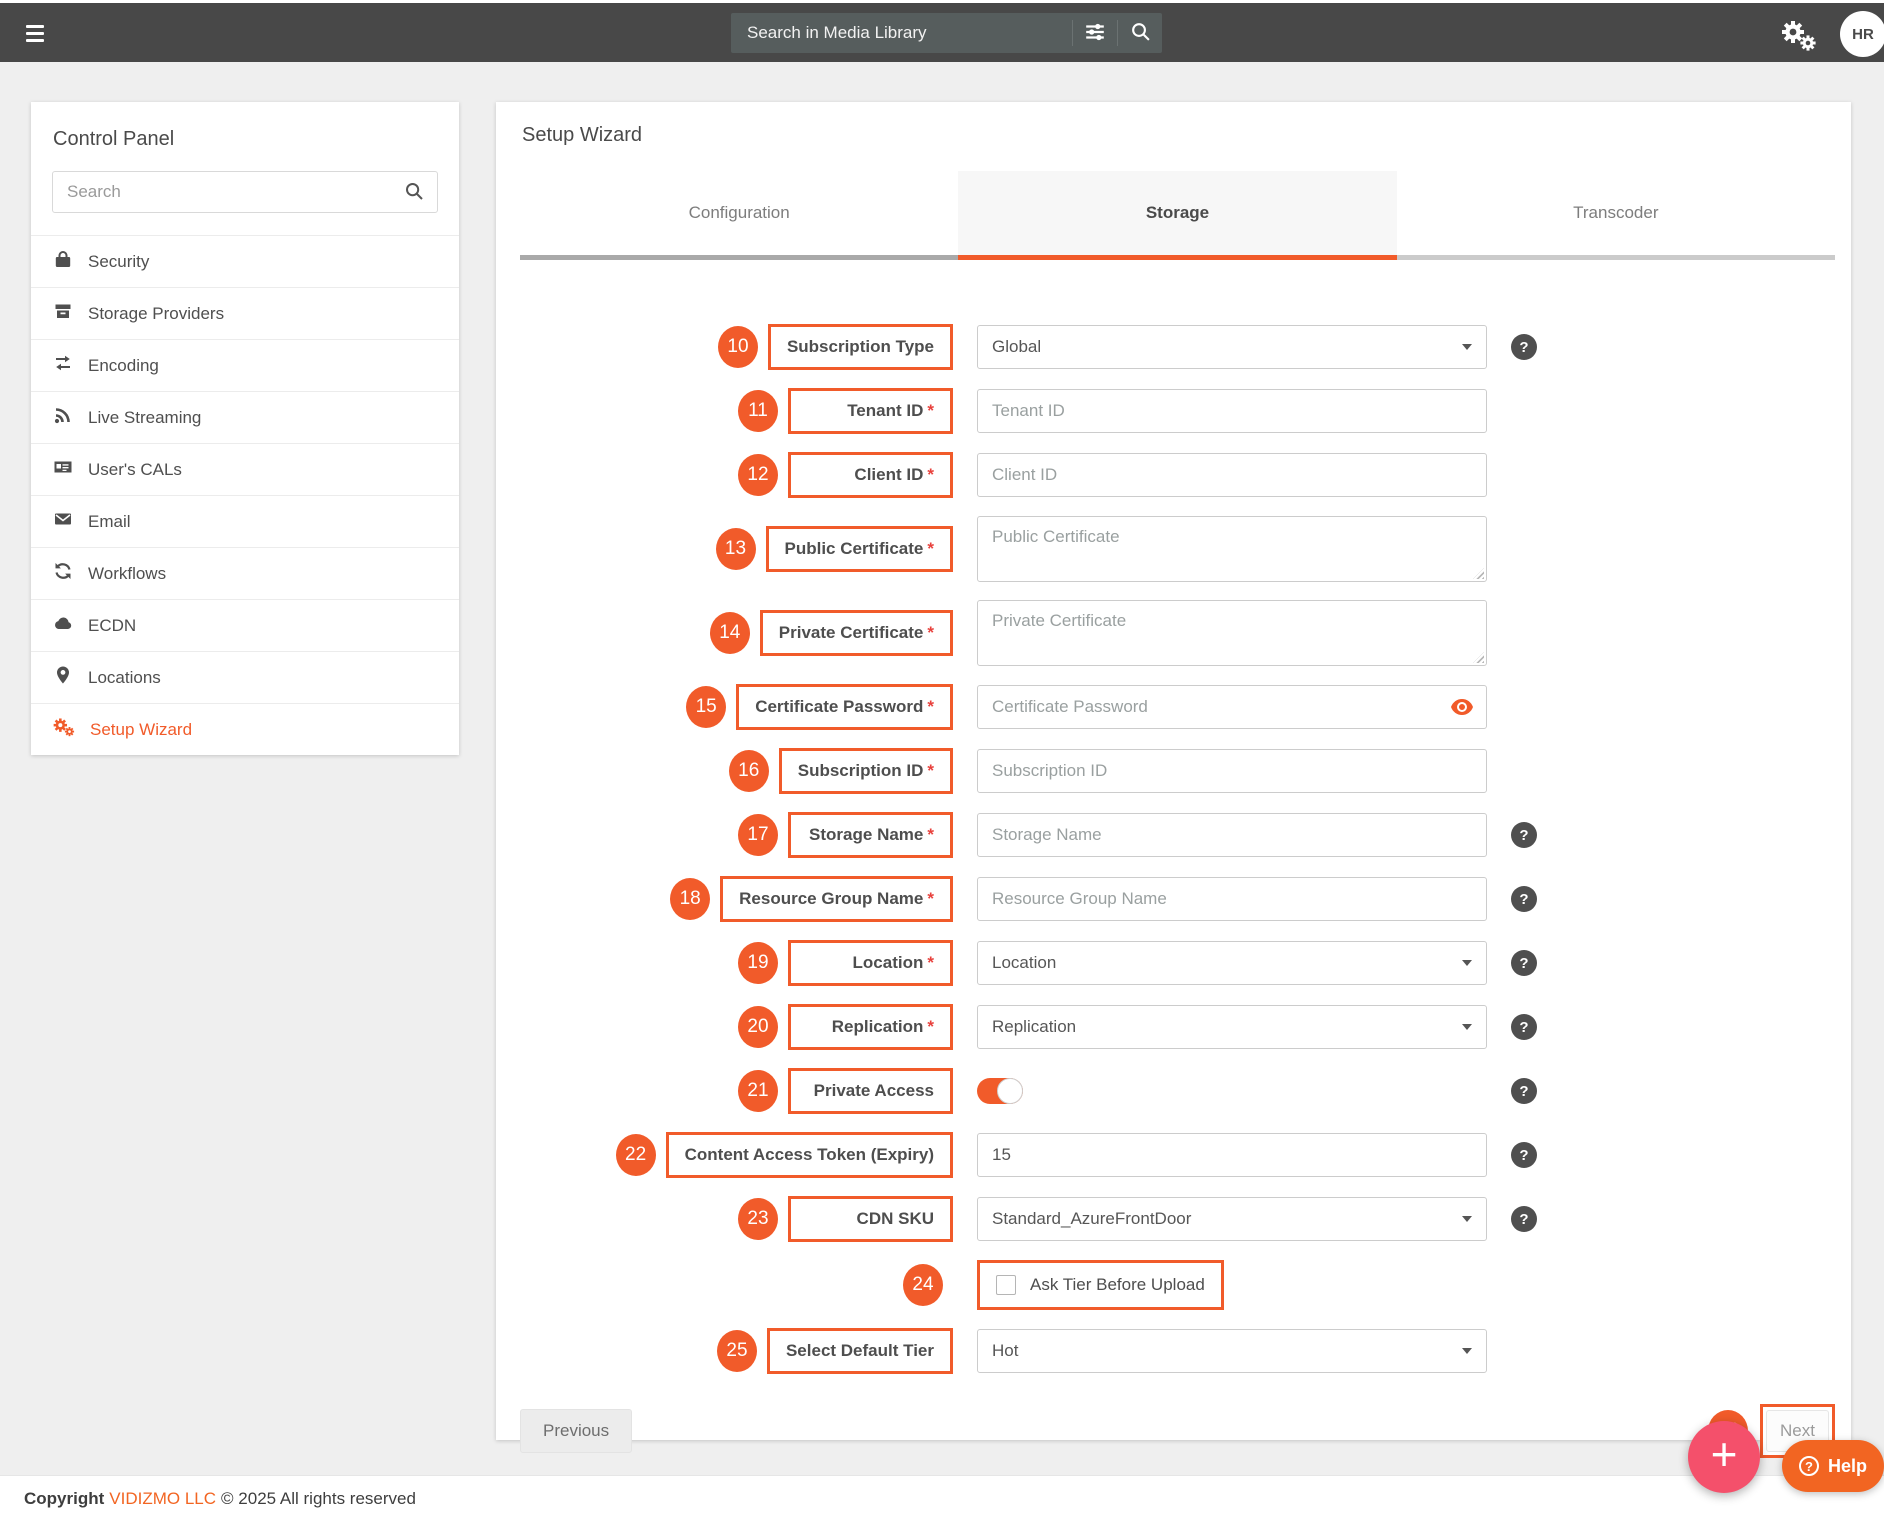 Image resolution: width=1884 pixels, height=1522 pixels. Describe the element at coordinates (1232, 1351) in the screenshot. I see `default-tier-select: Hot` at that location.